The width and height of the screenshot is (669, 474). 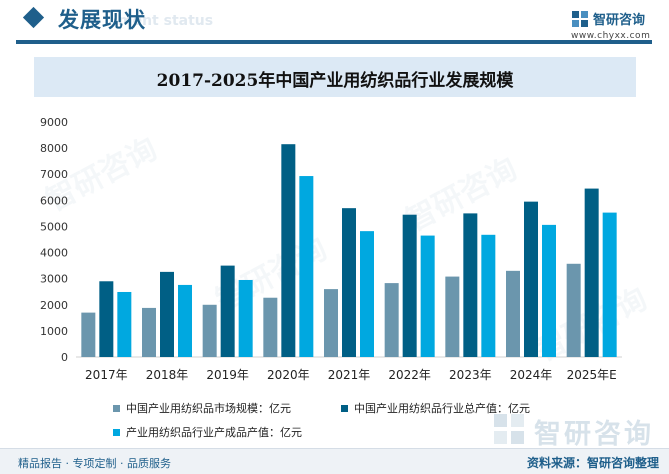 I want to click on header-divider, so click(x=334, y=42).